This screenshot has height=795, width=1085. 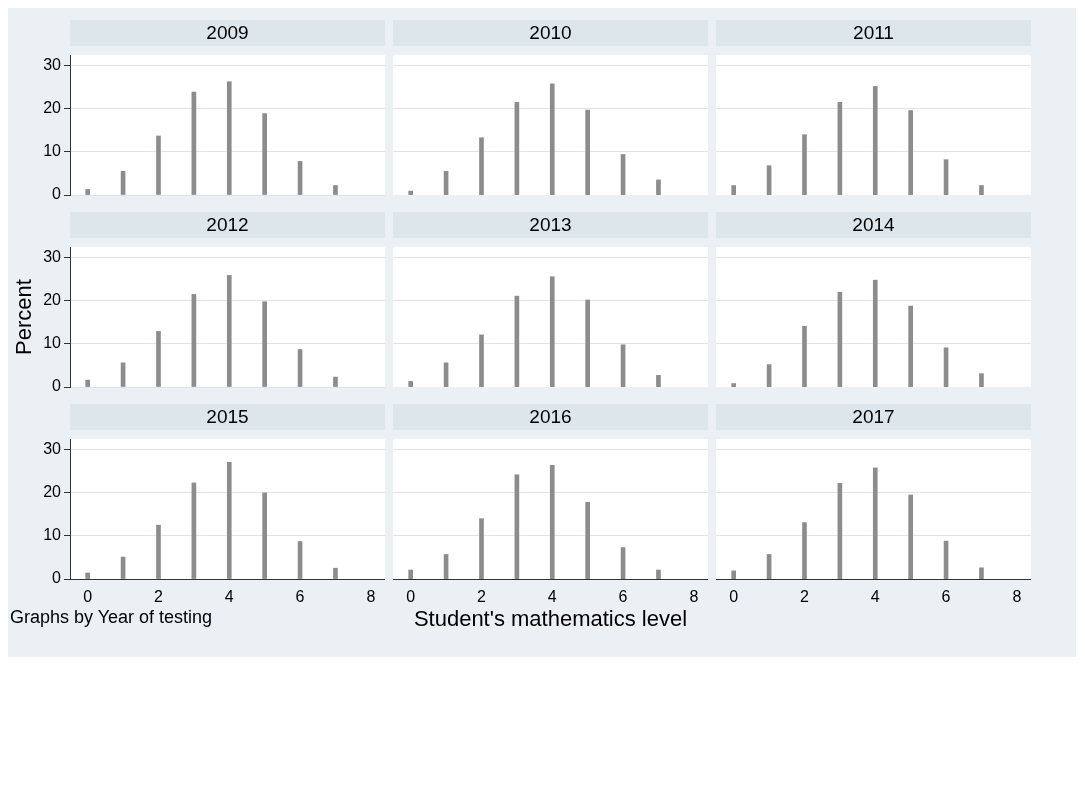 What do you see at coordinates (873, 33) in the screenshot?
I see `chart-title: 2011` at bounding box center [873, 33].